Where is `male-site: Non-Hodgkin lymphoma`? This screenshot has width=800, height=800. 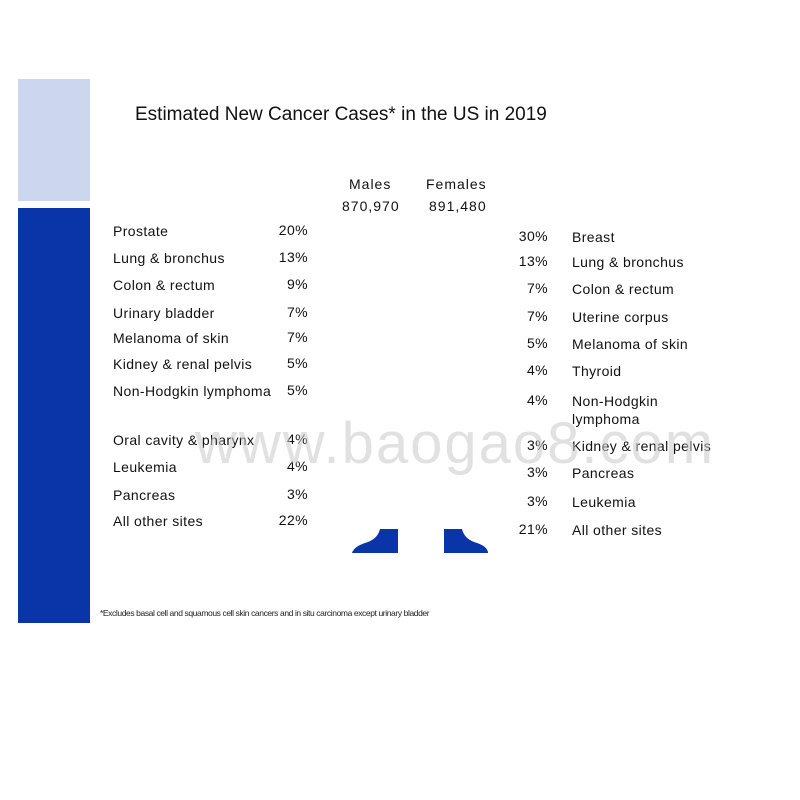
male-site: Non-Hodgkin lymphoma is located at coordinates (192, 391).